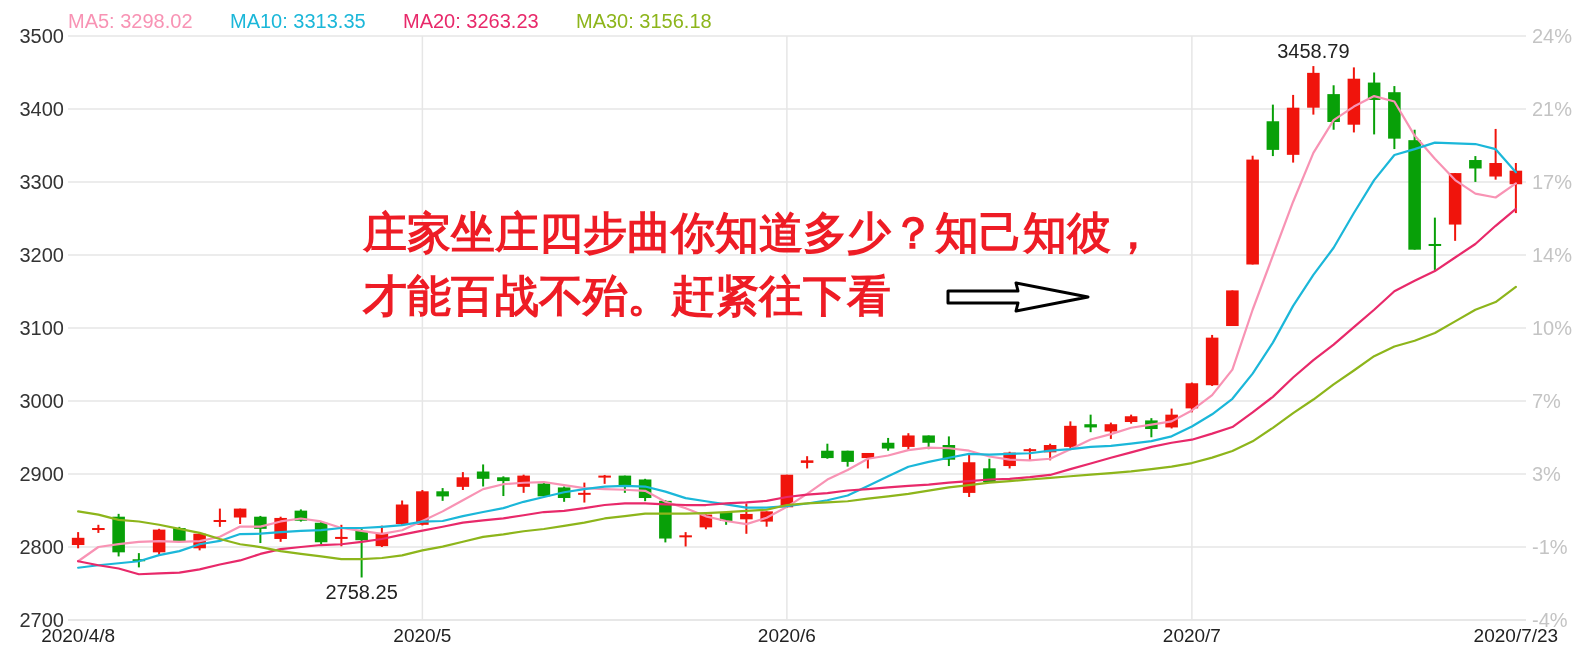  What do you see at coordinates (1313, 51) in the screenshot?
I see `annotation: 3458.79` at bounding box center [1313, 51].